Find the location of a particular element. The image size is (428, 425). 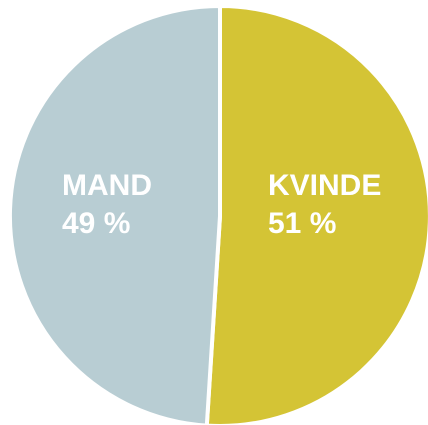

slice-label-mand: MAND is located at coordinates (107, 185).